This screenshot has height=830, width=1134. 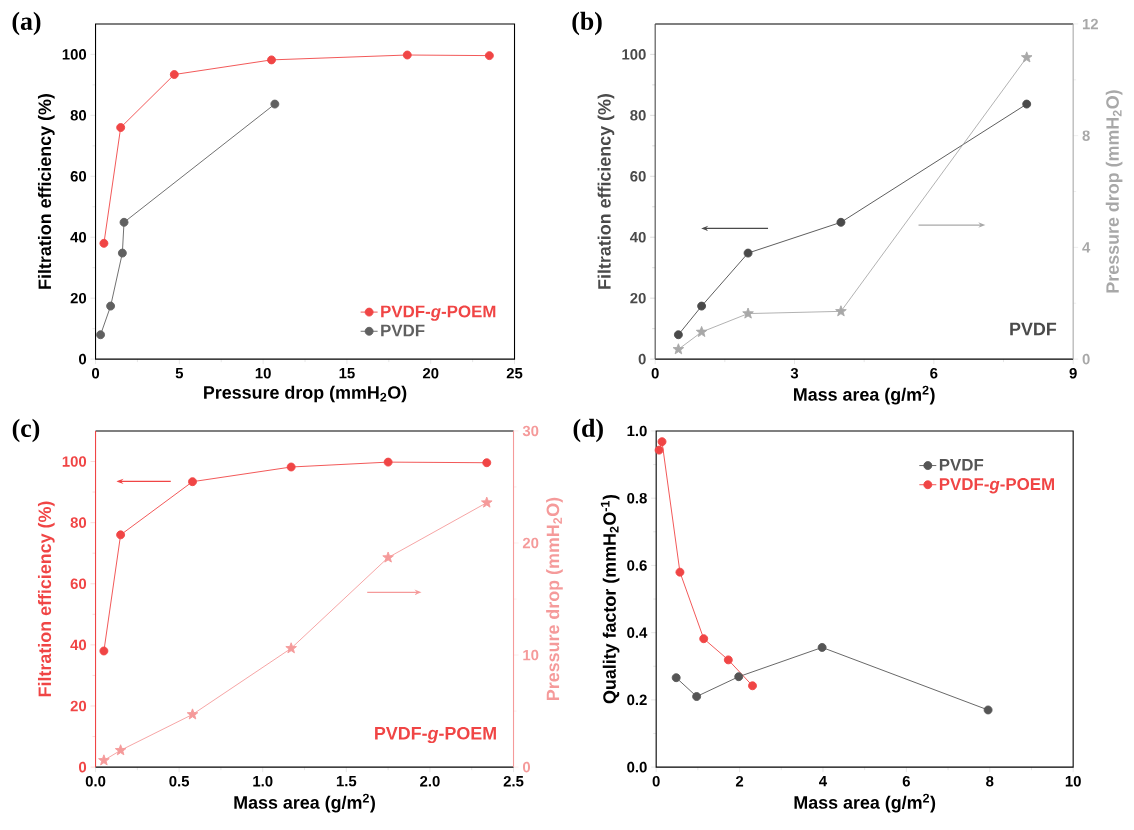 What do you see at coordinates (26, 23) in the screenshot?
I see `chart-title: (a)` at bounding box center [26, 23].